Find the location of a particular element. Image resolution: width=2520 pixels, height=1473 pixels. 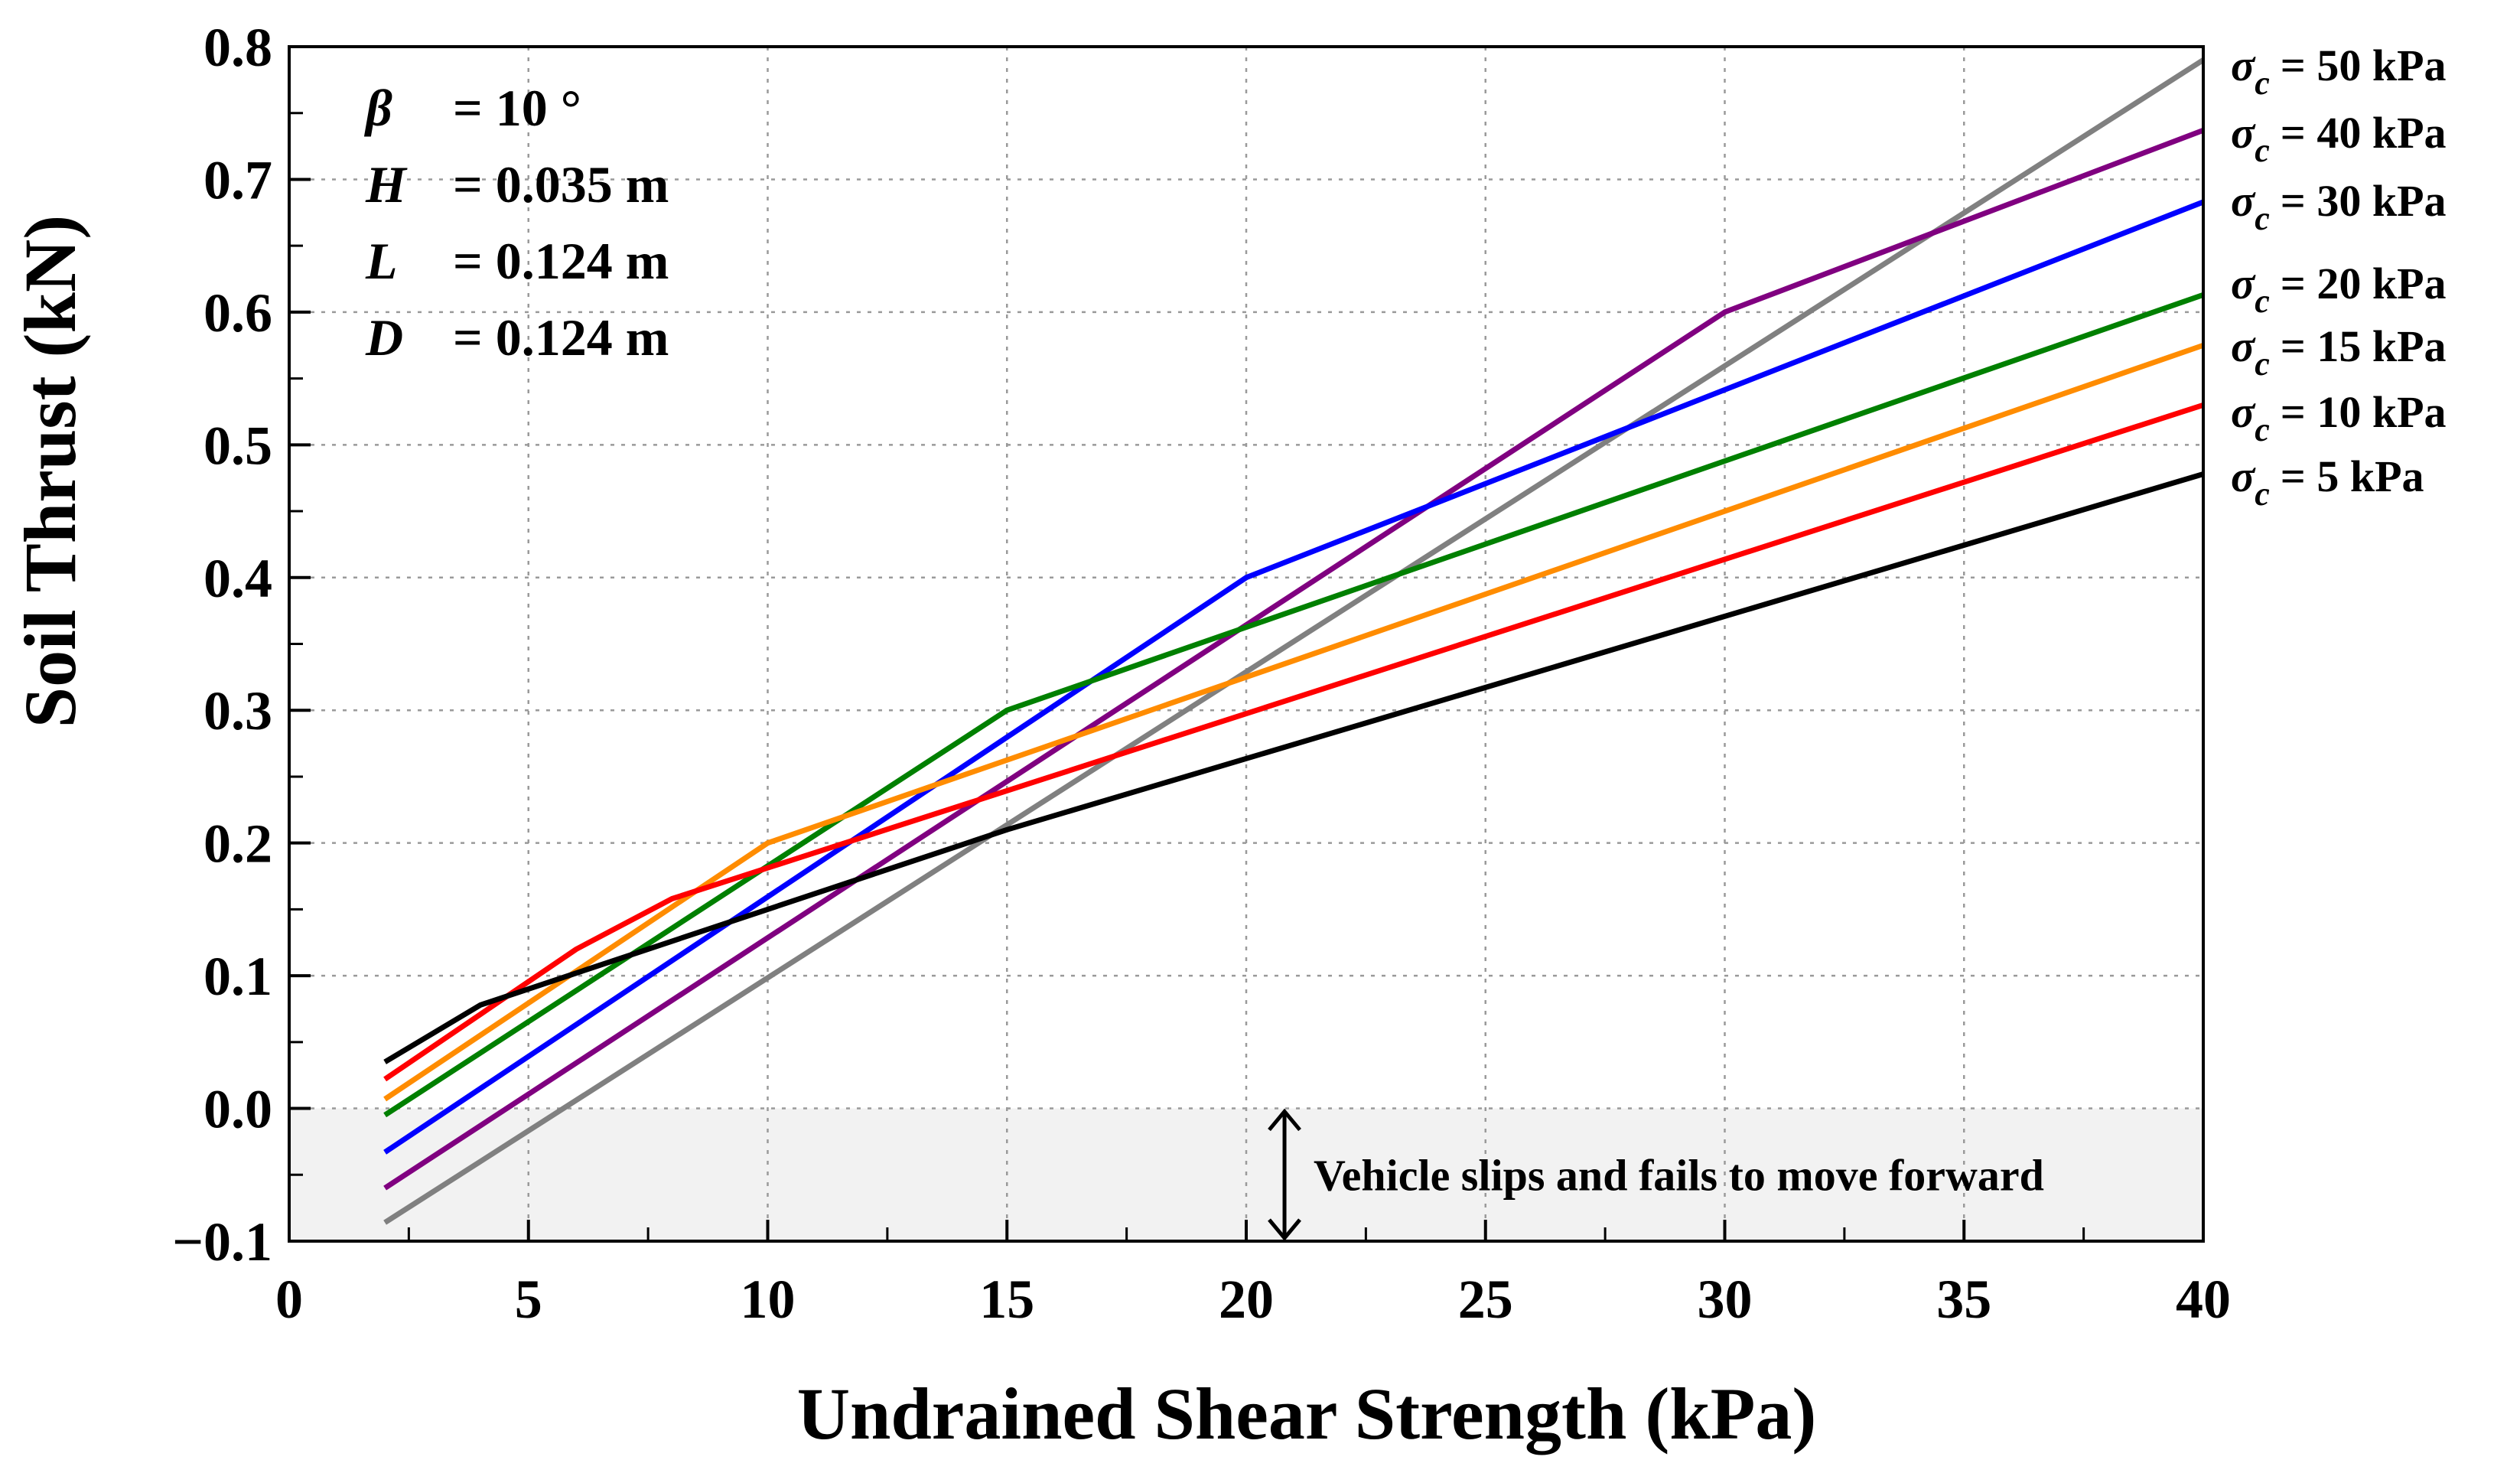

annotation-arrow-head-down is located at coordinates (1284, 1229).